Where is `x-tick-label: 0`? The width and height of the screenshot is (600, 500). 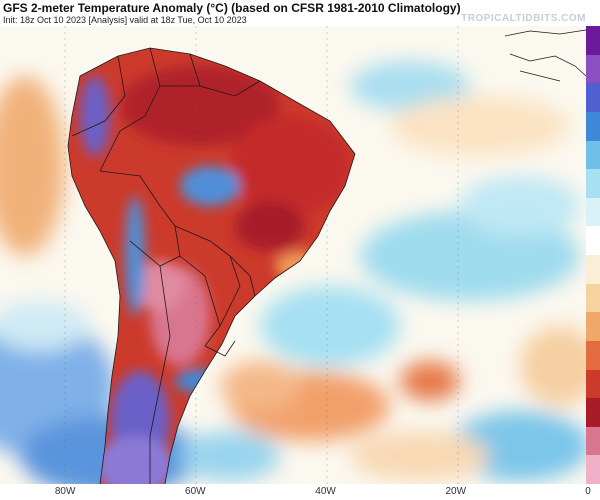
x-tick-label: 0 is located at coordinates (588, 491).